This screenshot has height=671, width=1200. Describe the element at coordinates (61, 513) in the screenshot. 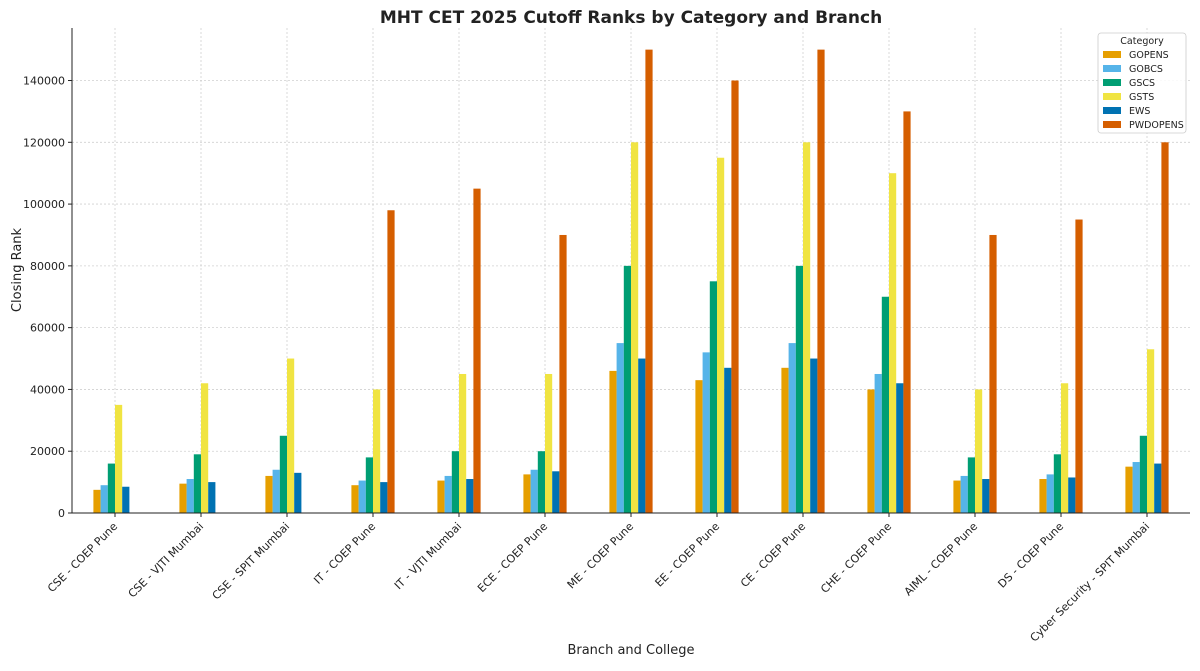

I see `y-tick-label: 0` at that location.